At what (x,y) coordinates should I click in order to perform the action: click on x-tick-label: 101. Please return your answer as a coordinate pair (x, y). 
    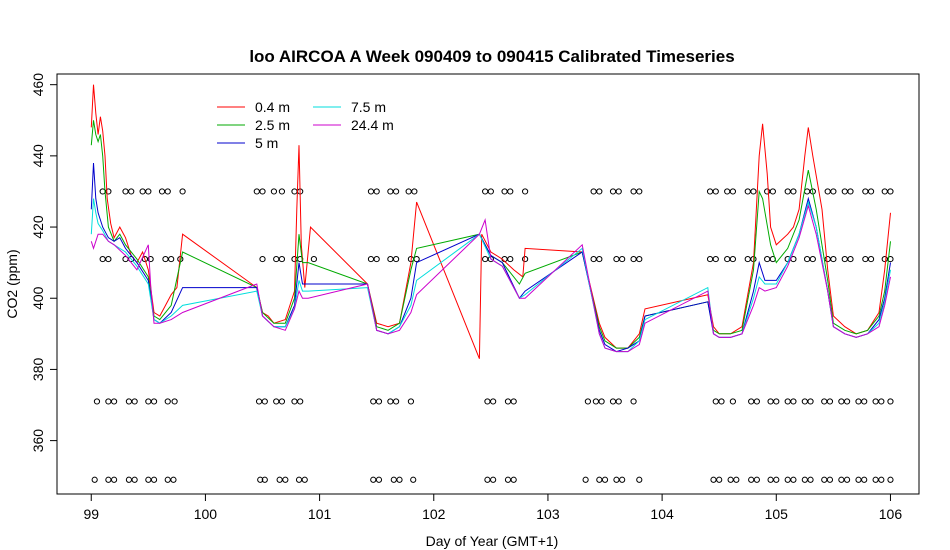
    Looking at the image, I should click on (320, 514).